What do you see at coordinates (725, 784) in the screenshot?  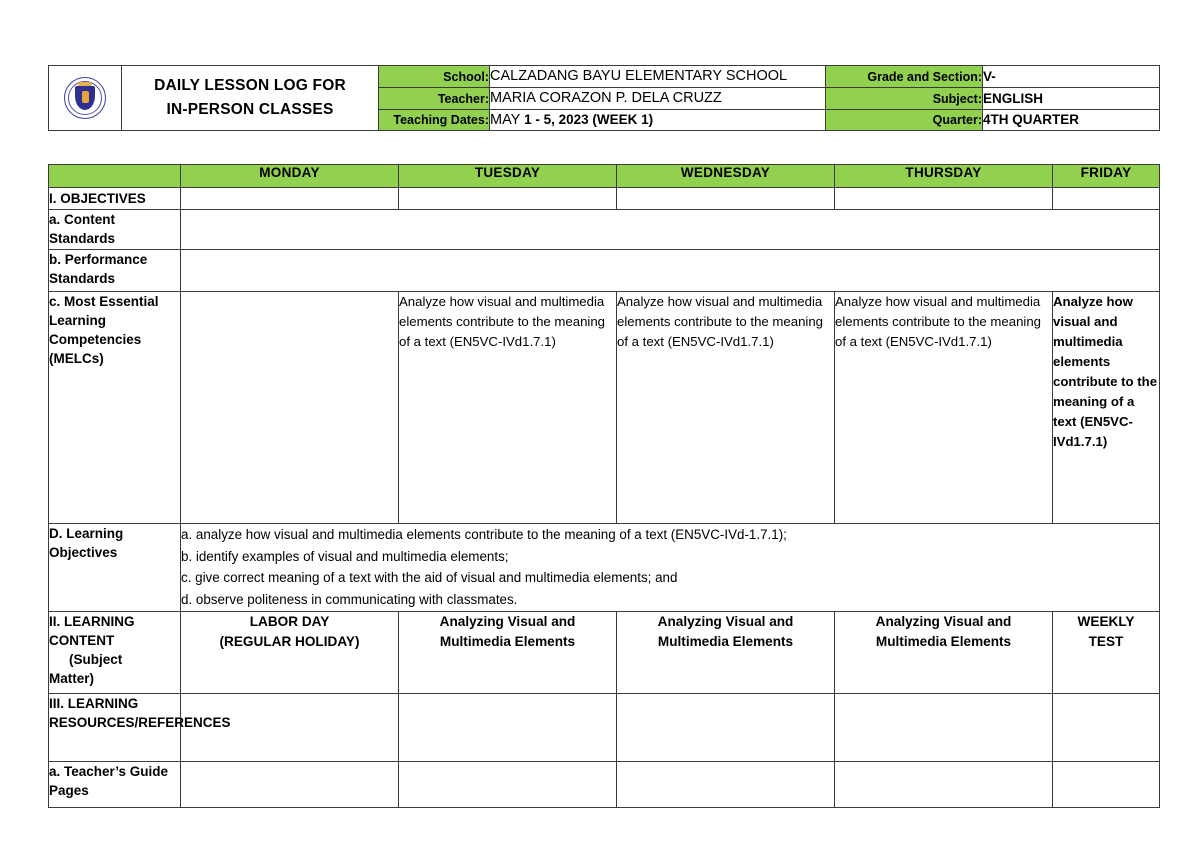 I see `teachers-guide-wednesday-cell` at bounding box center [725, 784].